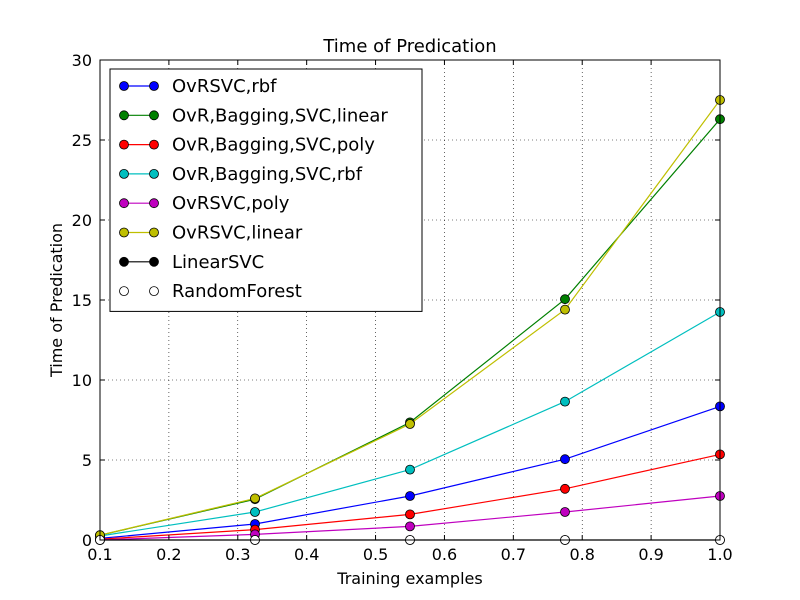  What do you see at coordinates (82, 140) in the screenshot?
I see `y-tick-label: 25` at bounding box center [82, 140].